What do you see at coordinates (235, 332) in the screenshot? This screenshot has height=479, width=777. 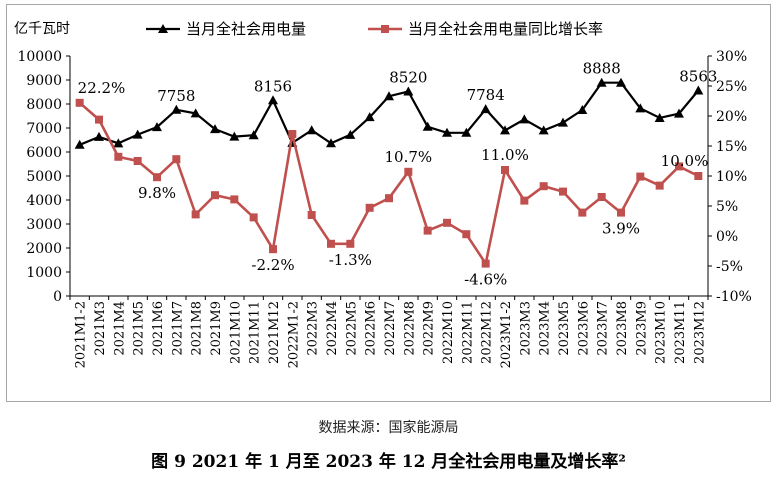 I see `x-tick-label: 2021M10` at bounding box center [235, 332].